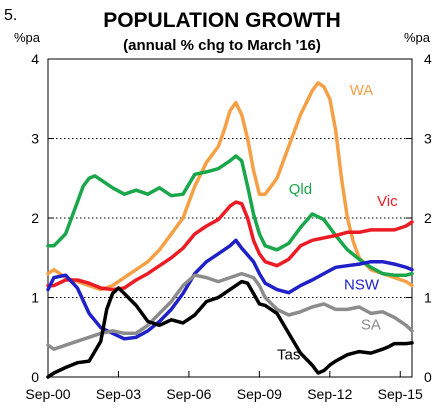  What do you see at coordinates (371, 324) in the screenshot?
I see `series-label-sa: SA` at bounding box center [371, 324].